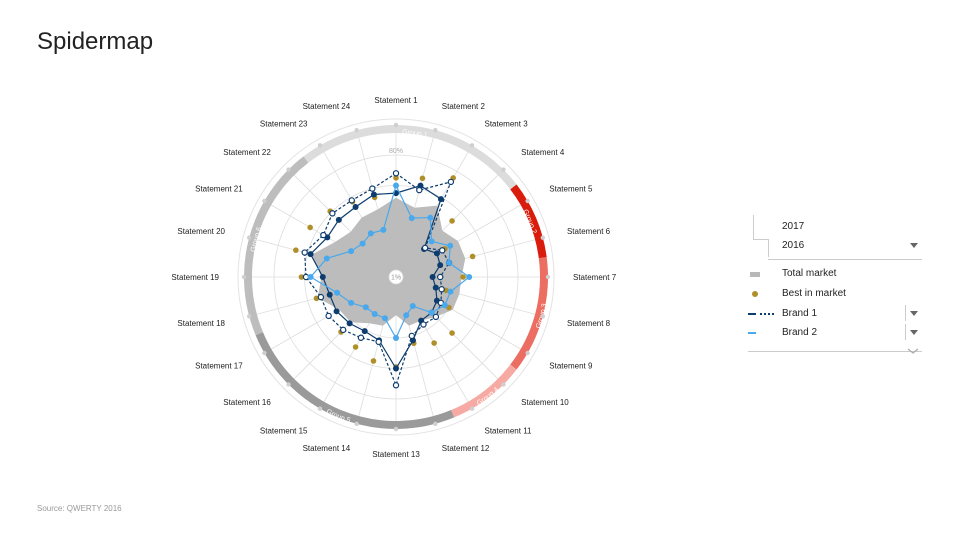 The height and width of the screenshot is (540, 960). I want to click on year-select-chevron-down-icon, so click(914, 245).